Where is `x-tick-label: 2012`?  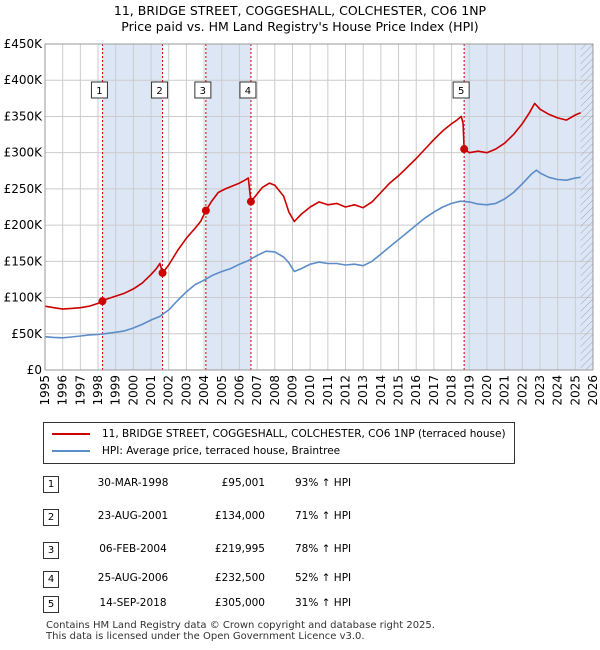 x-tick-label: 2012 is located at coordinates (346, 390).